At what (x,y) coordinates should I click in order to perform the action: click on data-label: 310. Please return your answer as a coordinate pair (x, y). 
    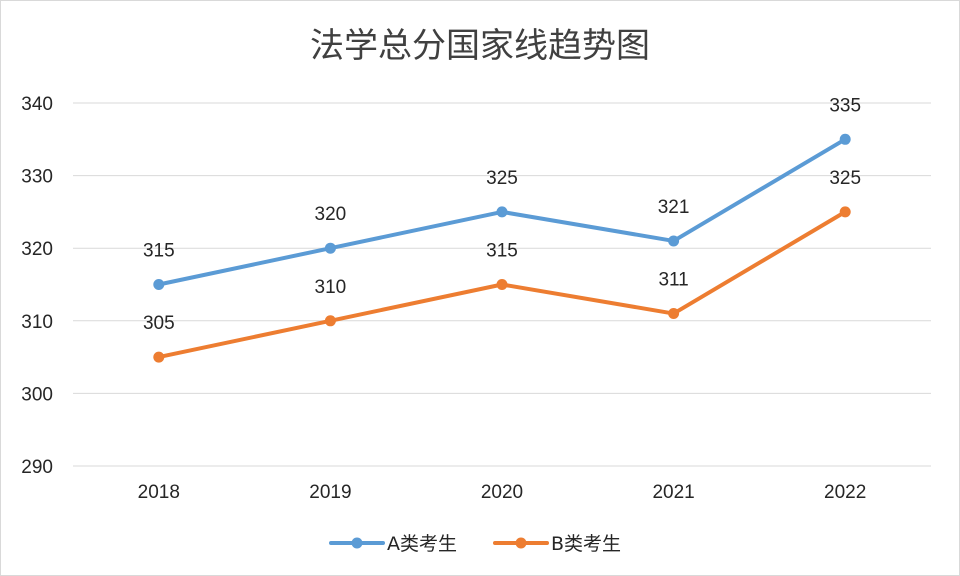
    Looking at the image, I should click on (331, 287).